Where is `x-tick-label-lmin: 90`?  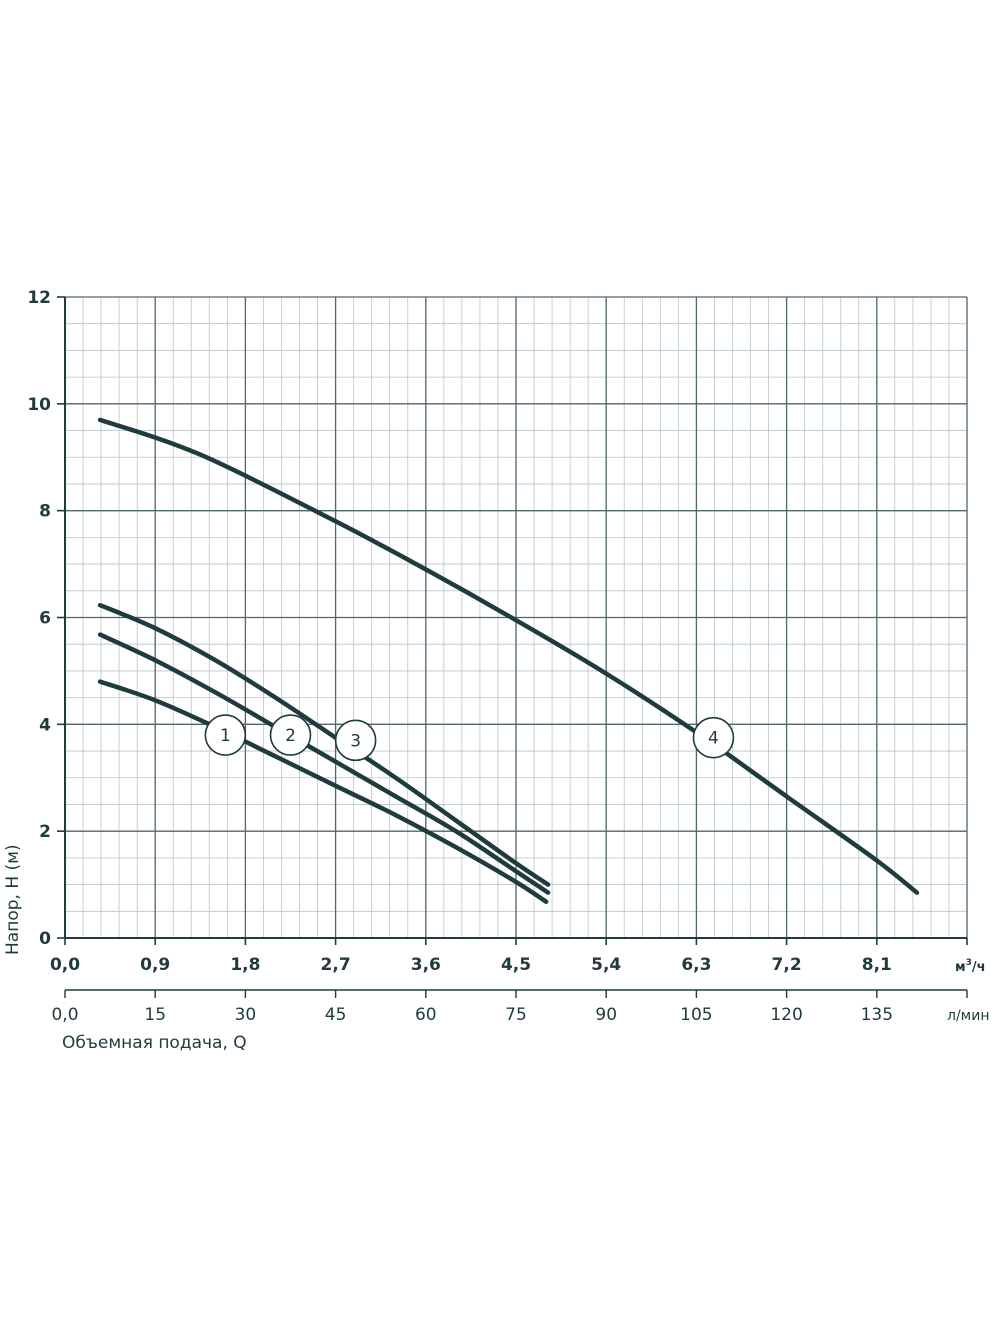
x-tick-label-lmin: 90 is located at coordinates (606, 1015).